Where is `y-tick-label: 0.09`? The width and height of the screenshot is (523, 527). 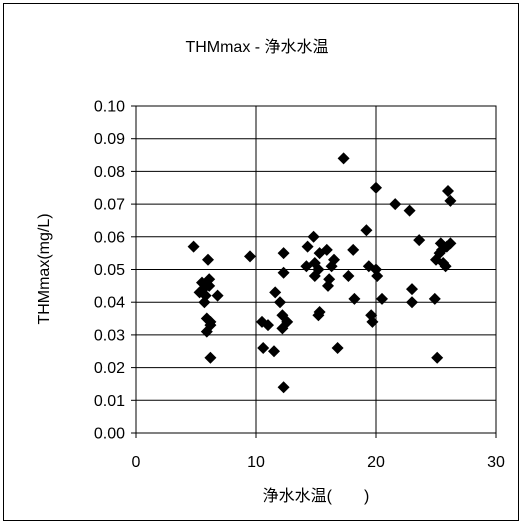 y-tick-label: 0.09 is located at coordinates (109, 139).